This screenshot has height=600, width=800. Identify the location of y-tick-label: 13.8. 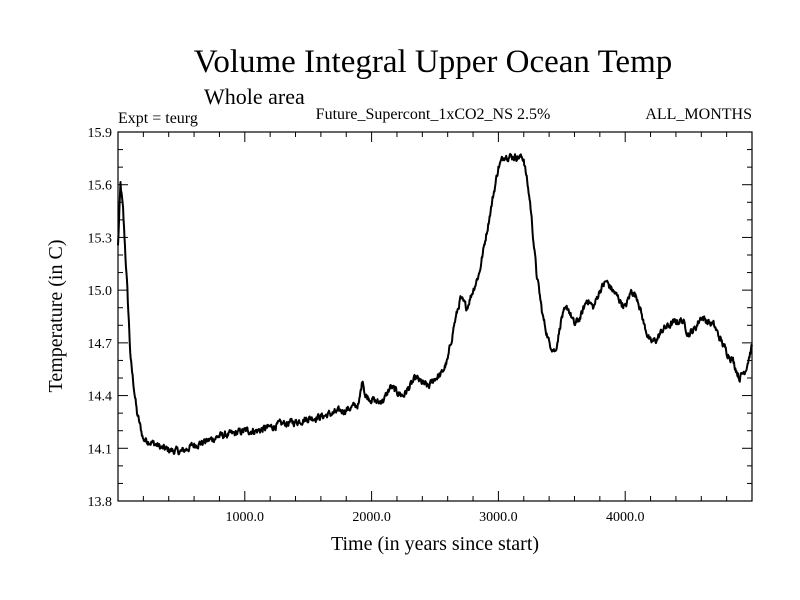
(100, 502).